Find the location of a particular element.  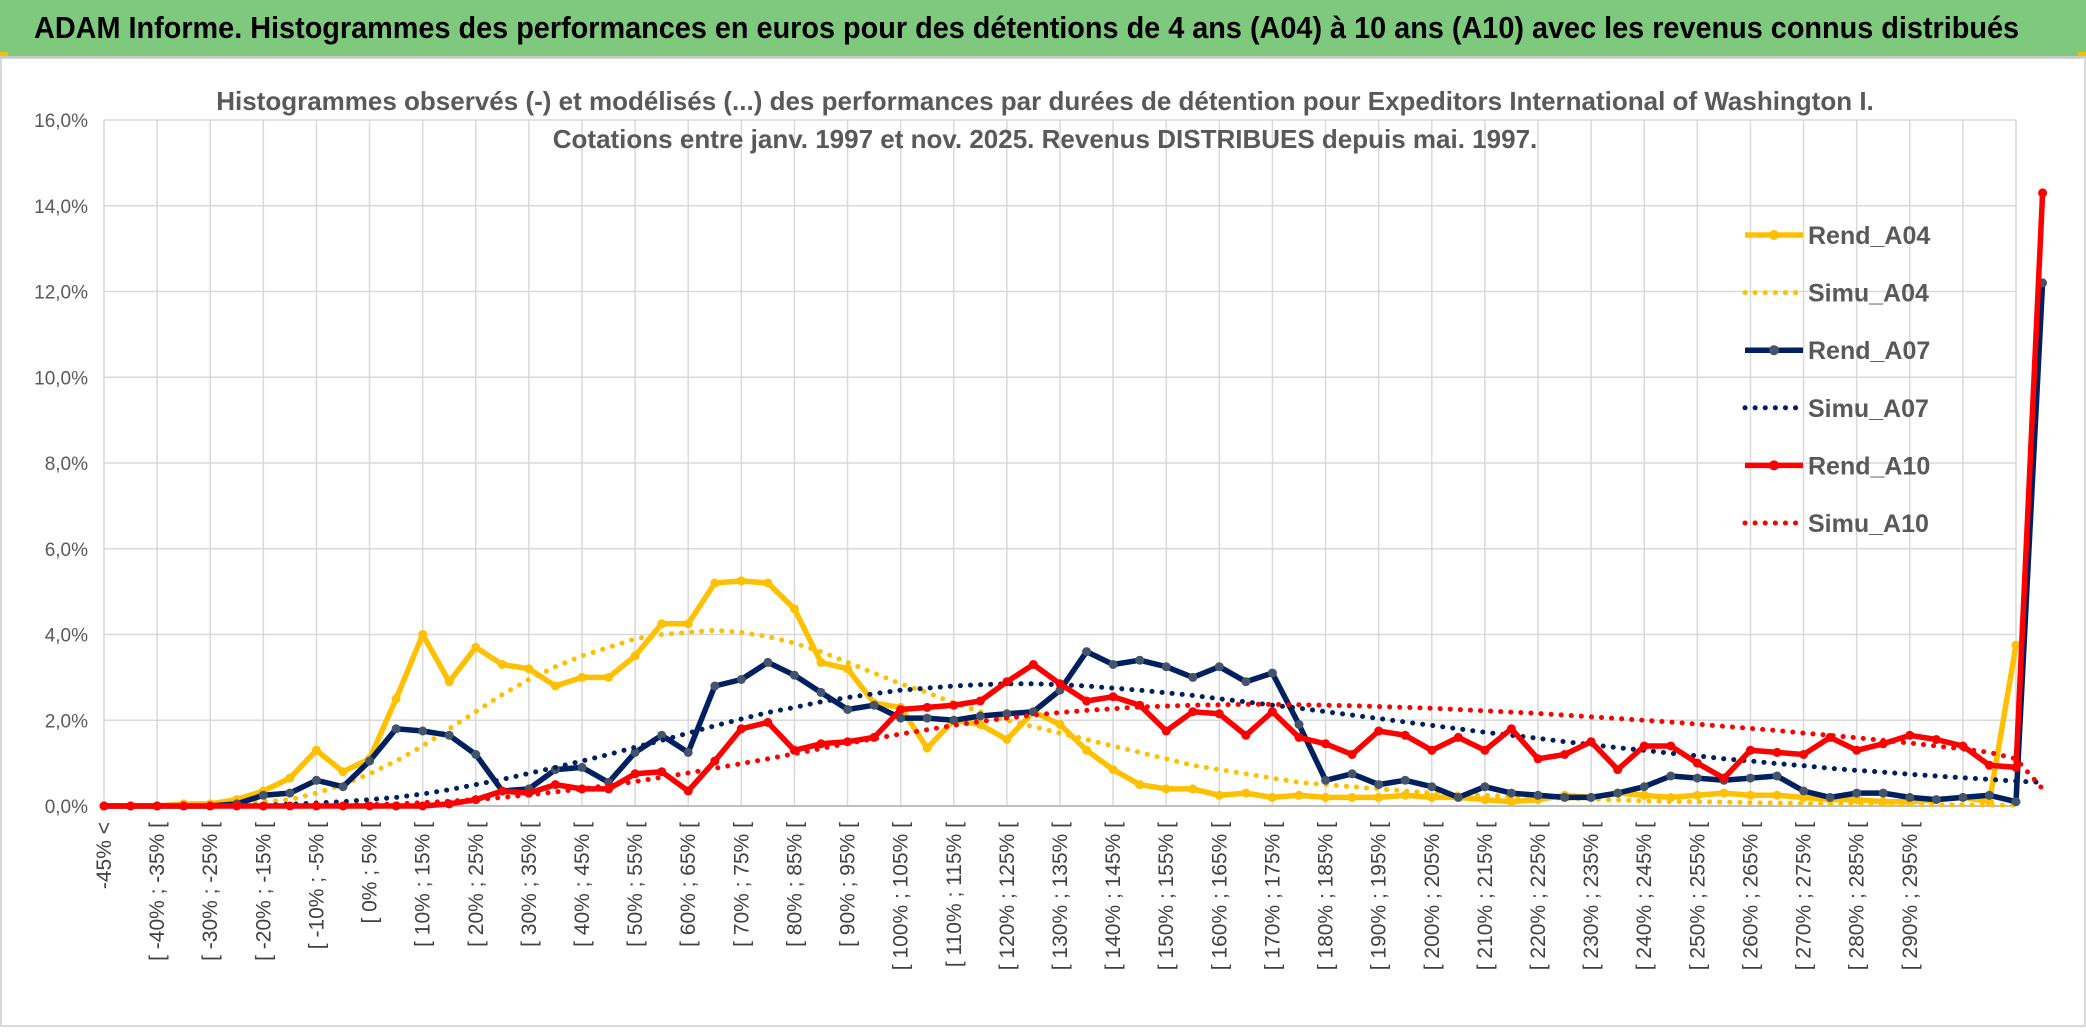

x-tick-label: [ 280% ; 285% [ is located at coordinates (1857, 896).